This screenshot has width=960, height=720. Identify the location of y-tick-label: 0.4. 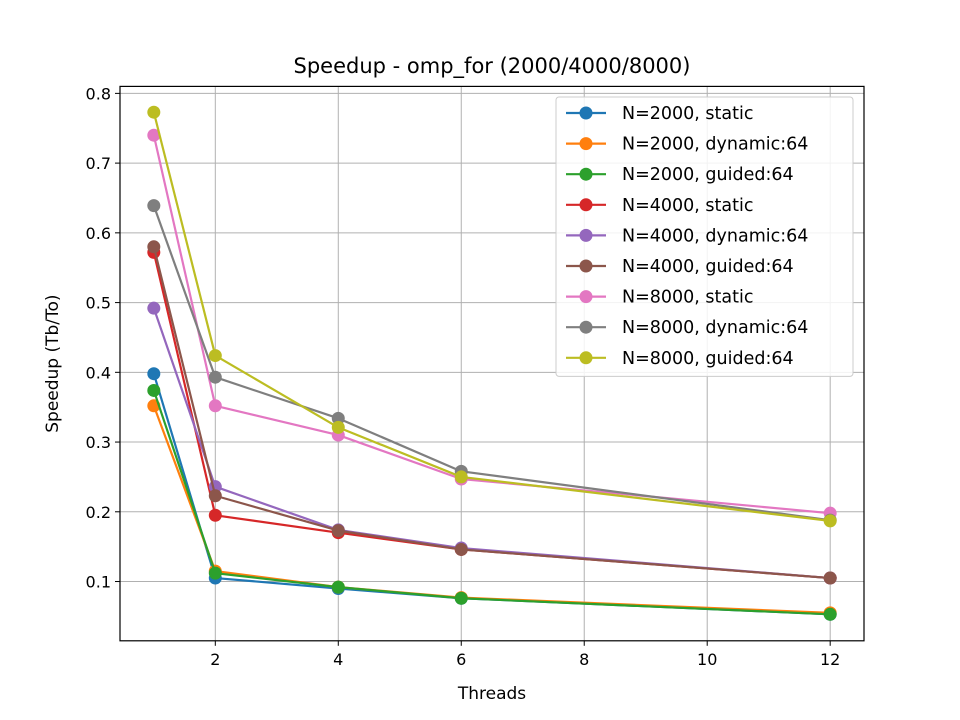
(98, 372).